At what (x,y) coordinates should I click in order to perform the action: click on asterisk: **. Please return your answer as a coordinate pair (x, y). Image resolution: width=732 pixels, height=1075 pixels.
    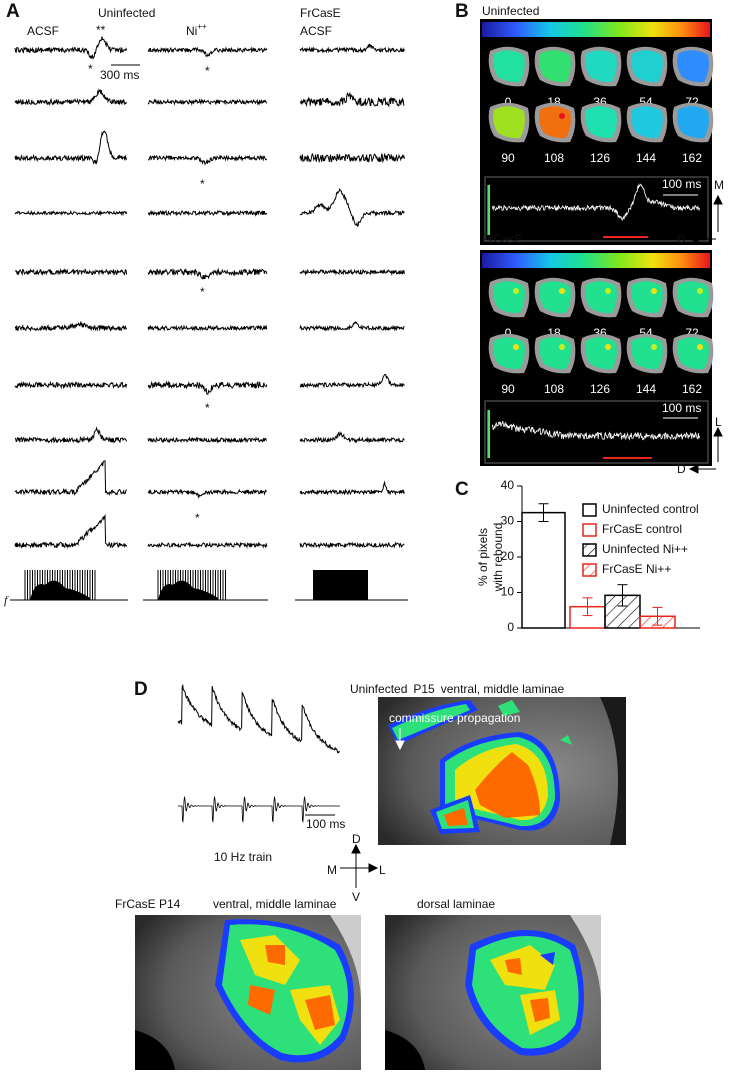
    Looking at the image, I should click on (101, 30).